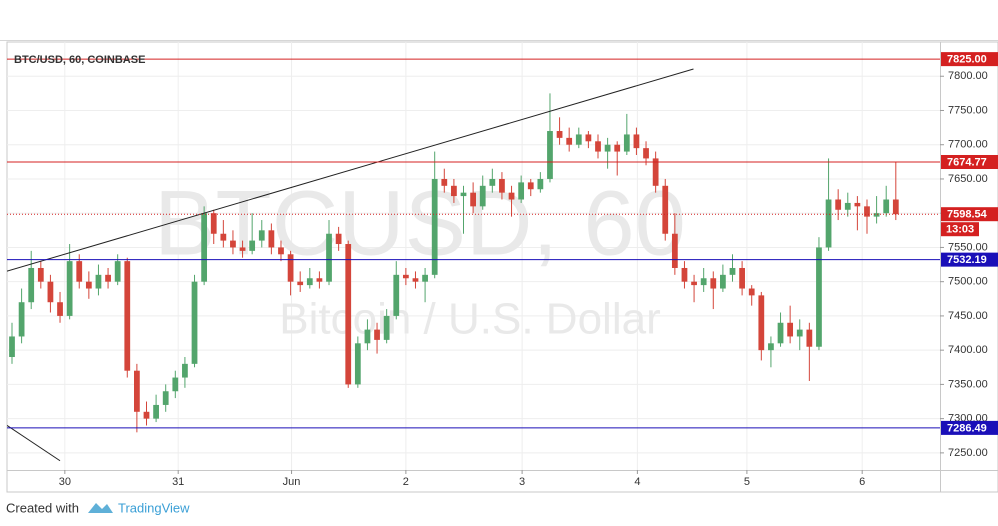  Describe the element at coordinates (967, 260) in the screenshot. I see `price-label: 7532.19` at that location.